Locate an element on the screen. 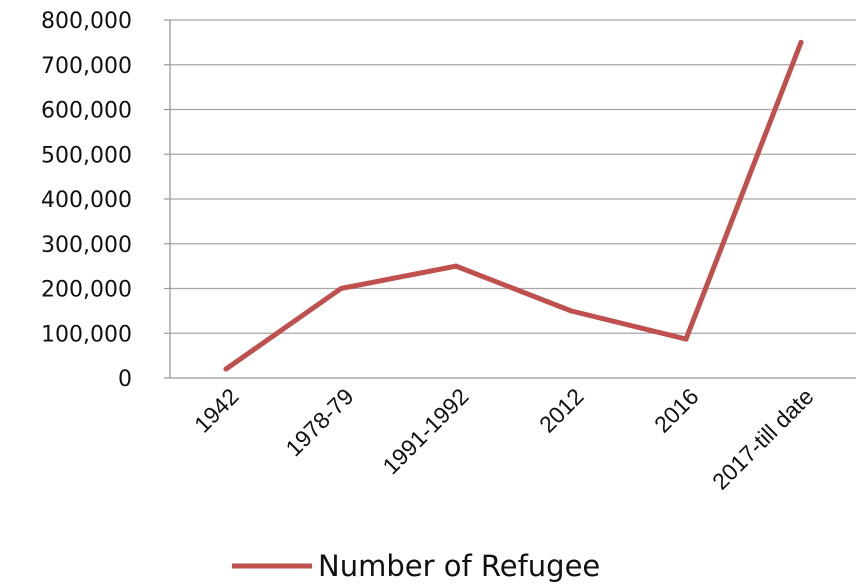 Image resolution: width=856 pixels, height=584 pixels. x-tick-label: 2016 is located at coordinates (676, 410).